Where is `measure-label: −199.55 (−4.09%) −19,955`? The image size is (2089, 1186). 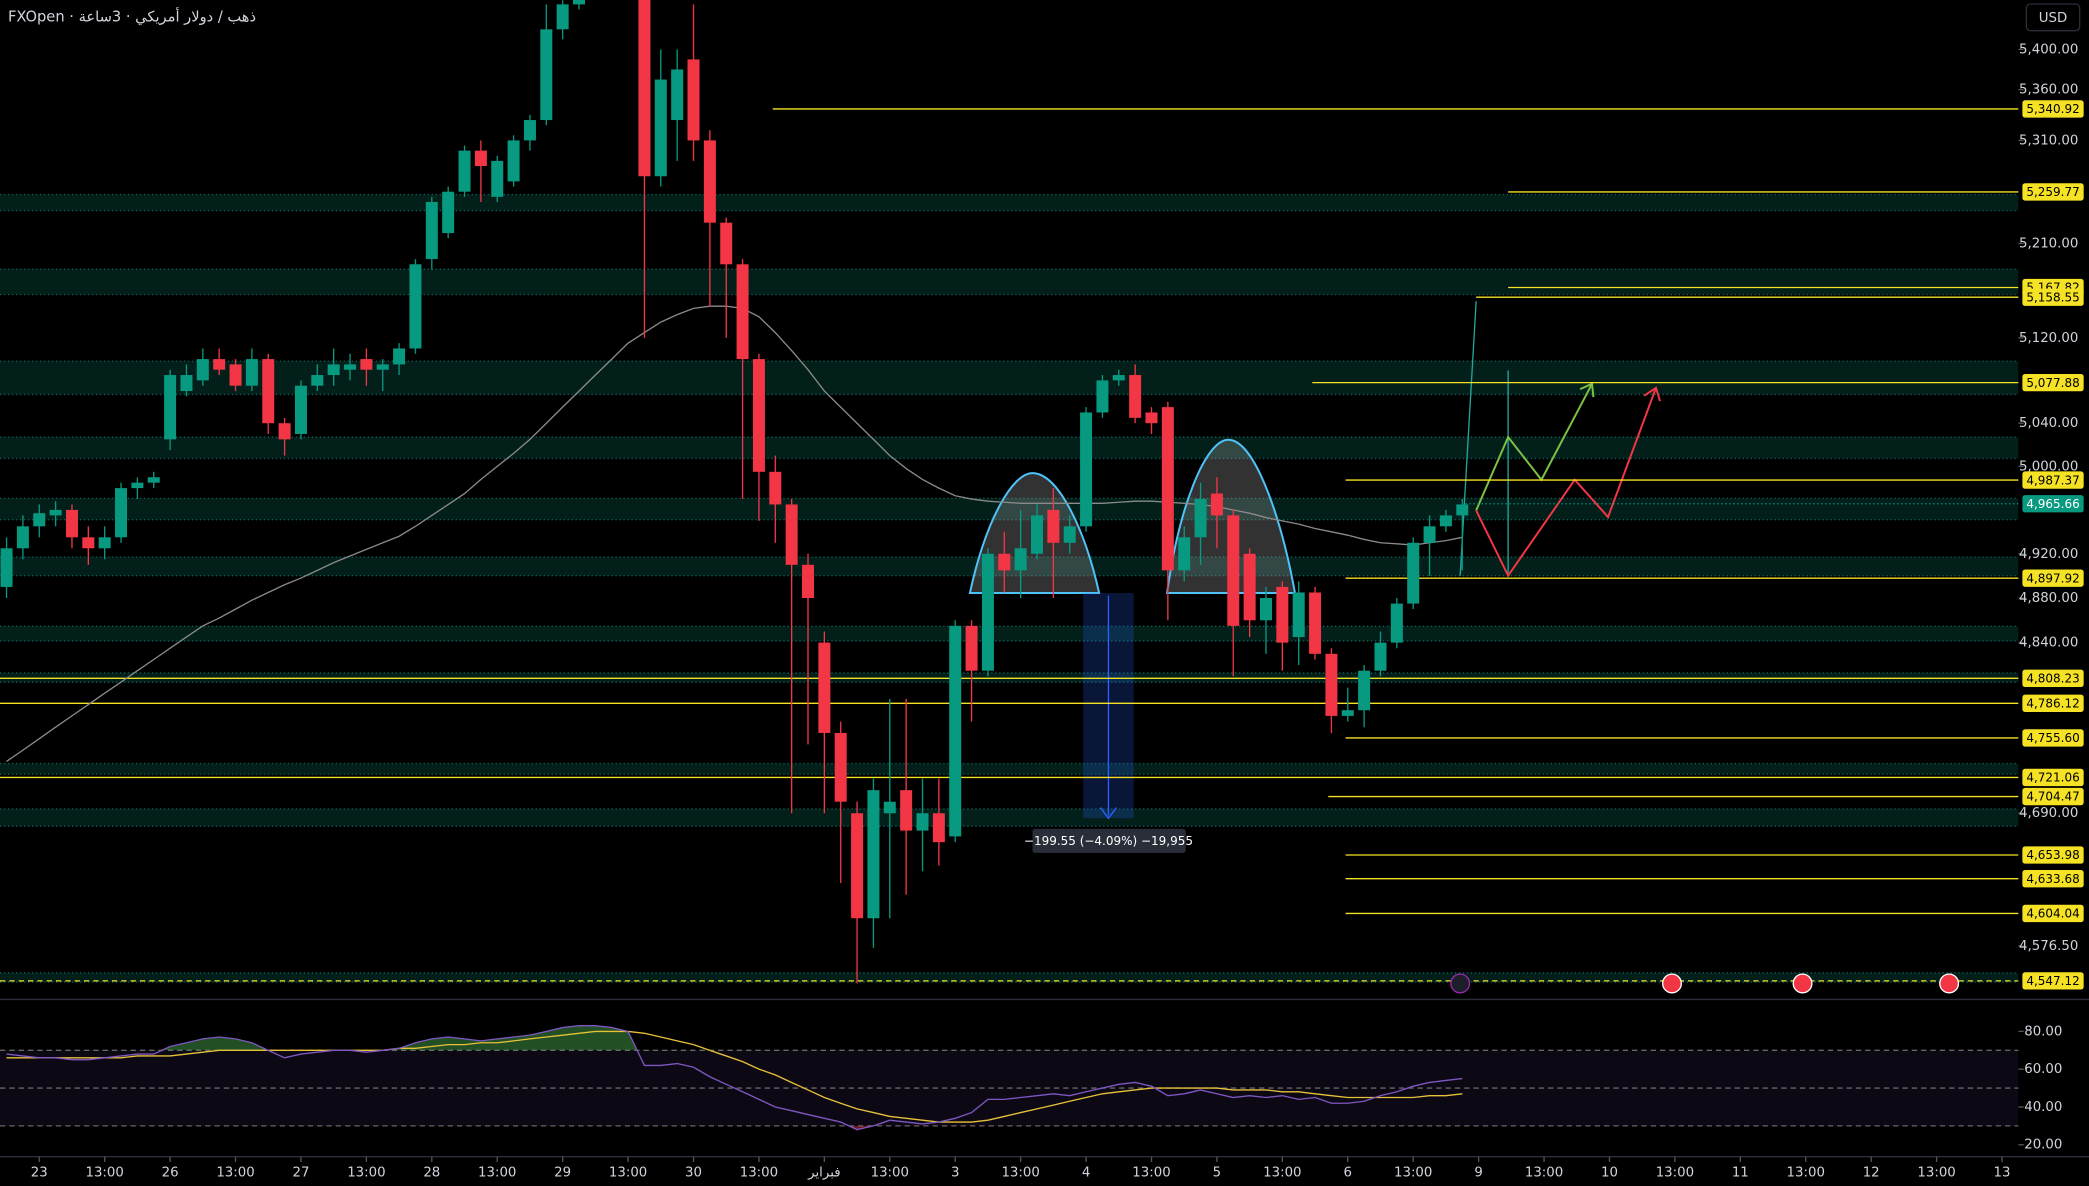 measure-label: −199.55 (−4.09%) −19,955 is located at coordinates (1108, 841).